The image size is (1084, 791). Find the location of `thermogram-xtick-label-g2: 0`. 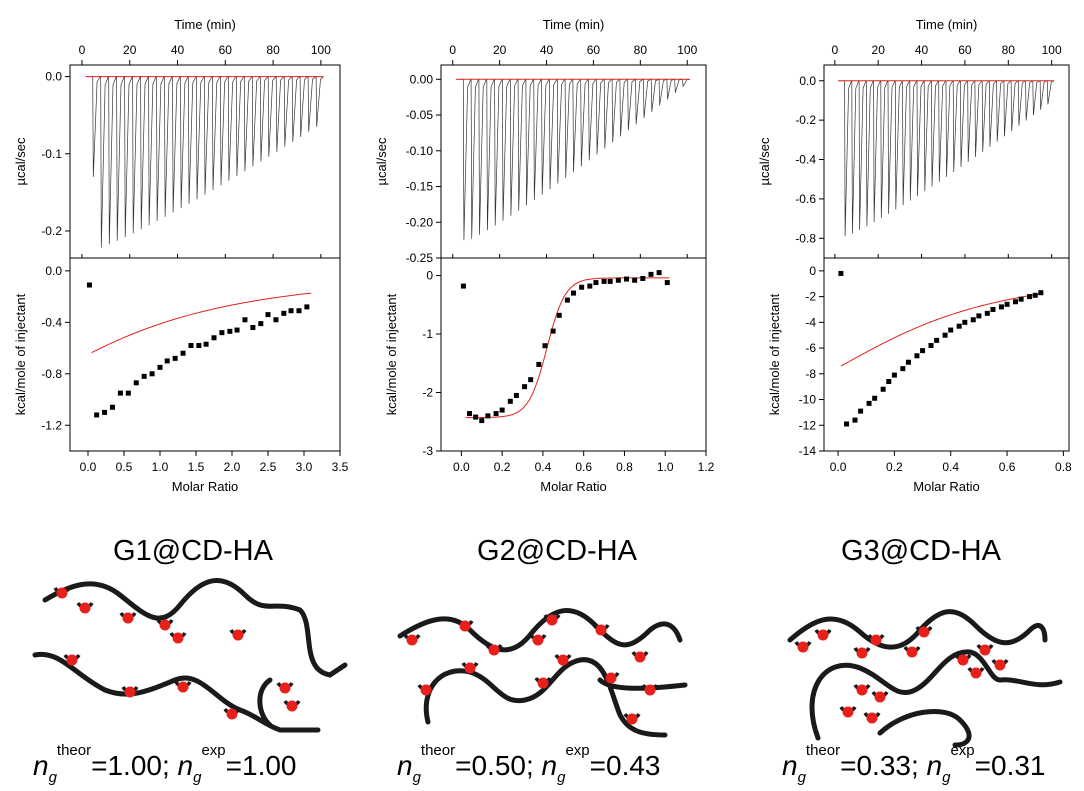

thermogram-xtick-label-g2: 0 is located at coordinates (452, 50).